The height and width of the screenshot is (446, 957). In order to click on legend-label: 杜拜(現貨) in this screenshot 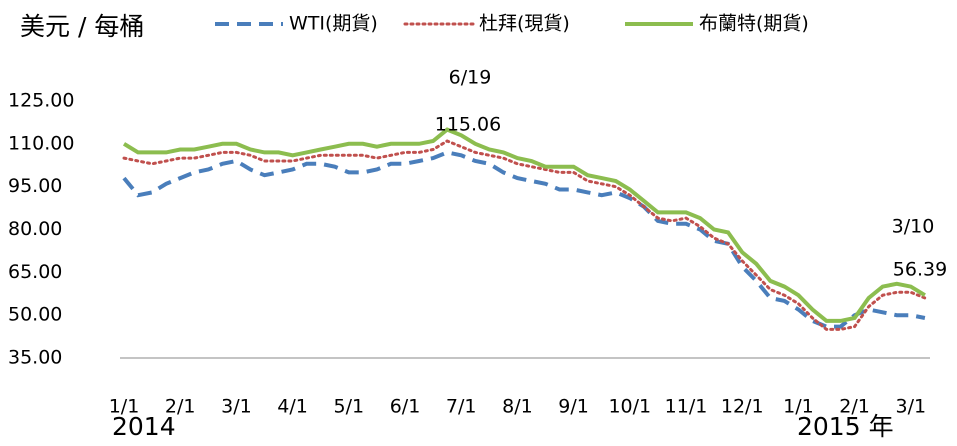, I will do `click(524, 24)`.